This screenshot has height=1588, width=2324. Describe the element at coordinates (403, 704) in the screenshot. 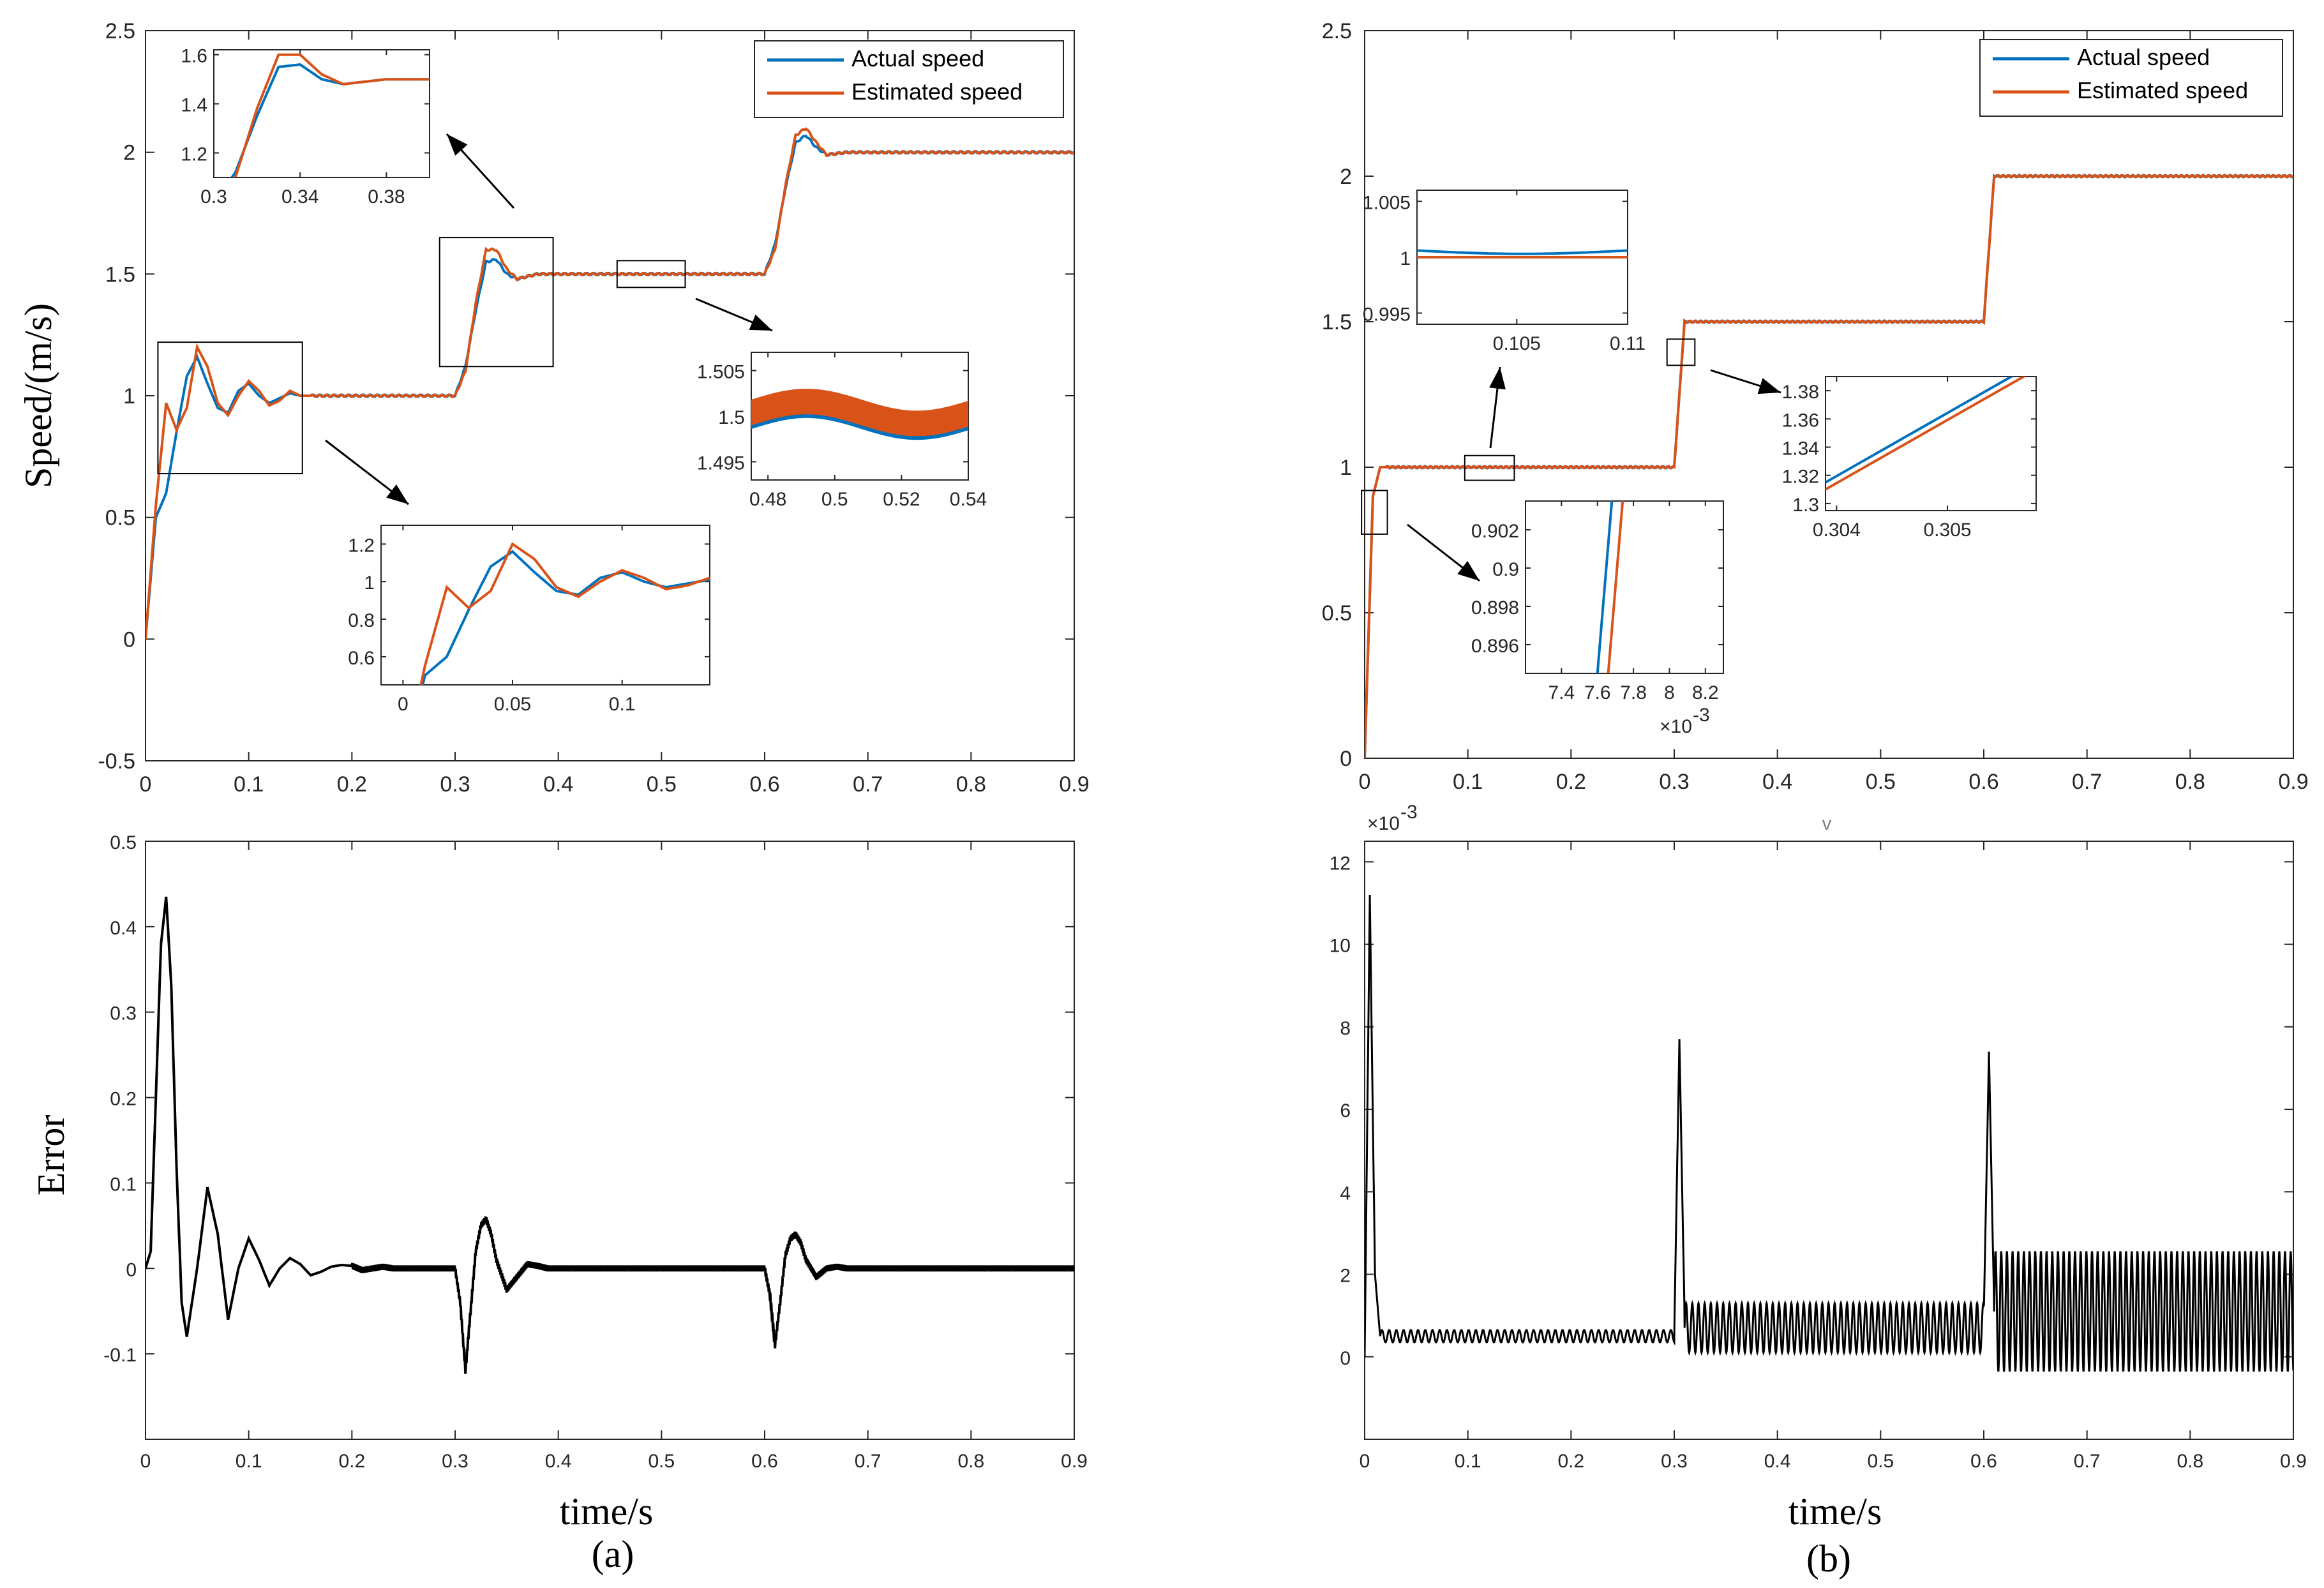

I see `a-speed-inset-2-xtick-label-0: 0` at that location.